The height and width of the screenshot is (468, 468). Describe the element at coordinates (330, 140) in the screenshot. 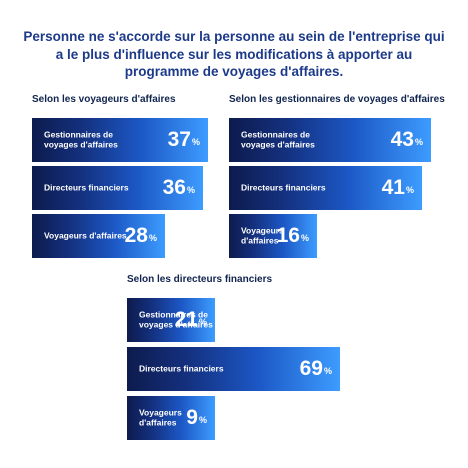

I see `bar: Gestionnaires de voyages d'affaires 43%` at that location.